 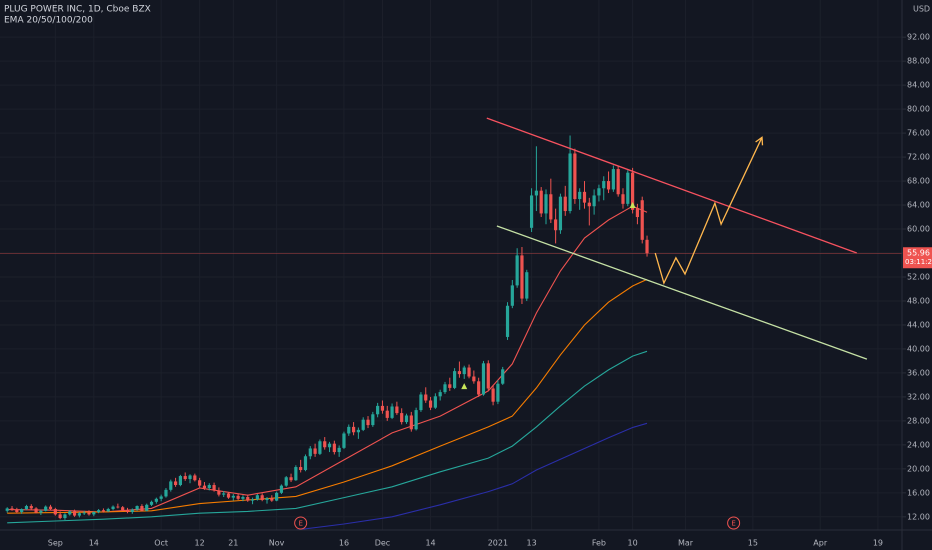 What do you see at coordinates (918, 420) in the screenshot?
I see `y-tick-label: 28.00` at bounding box center [918, 420].